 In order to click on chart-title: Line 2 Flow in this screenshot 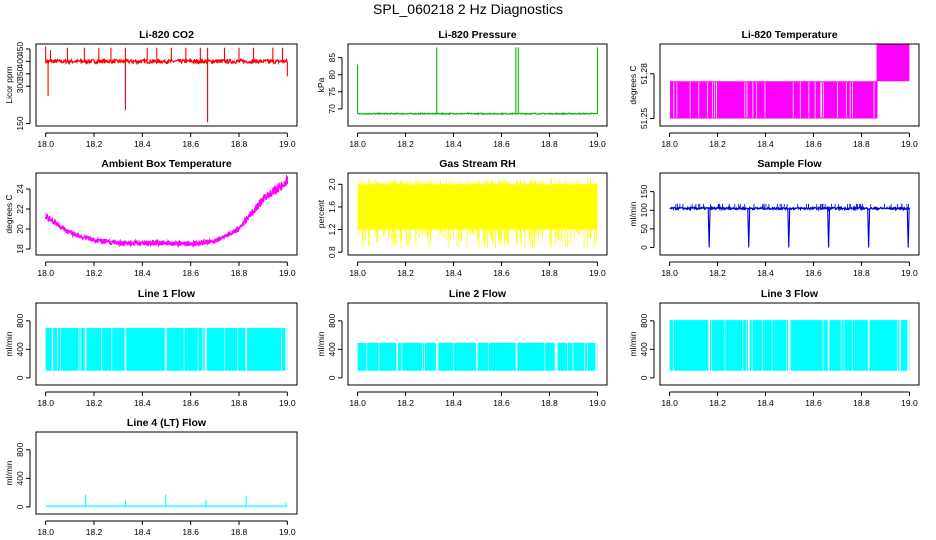, I will do `click(478, 294)`.